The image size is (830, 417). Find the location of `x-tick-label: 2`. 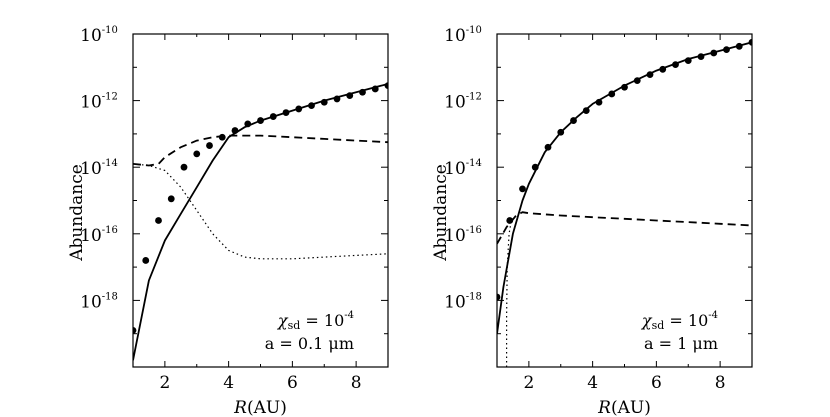

x-tick-label: 2 is located at coordinates (528, 383).